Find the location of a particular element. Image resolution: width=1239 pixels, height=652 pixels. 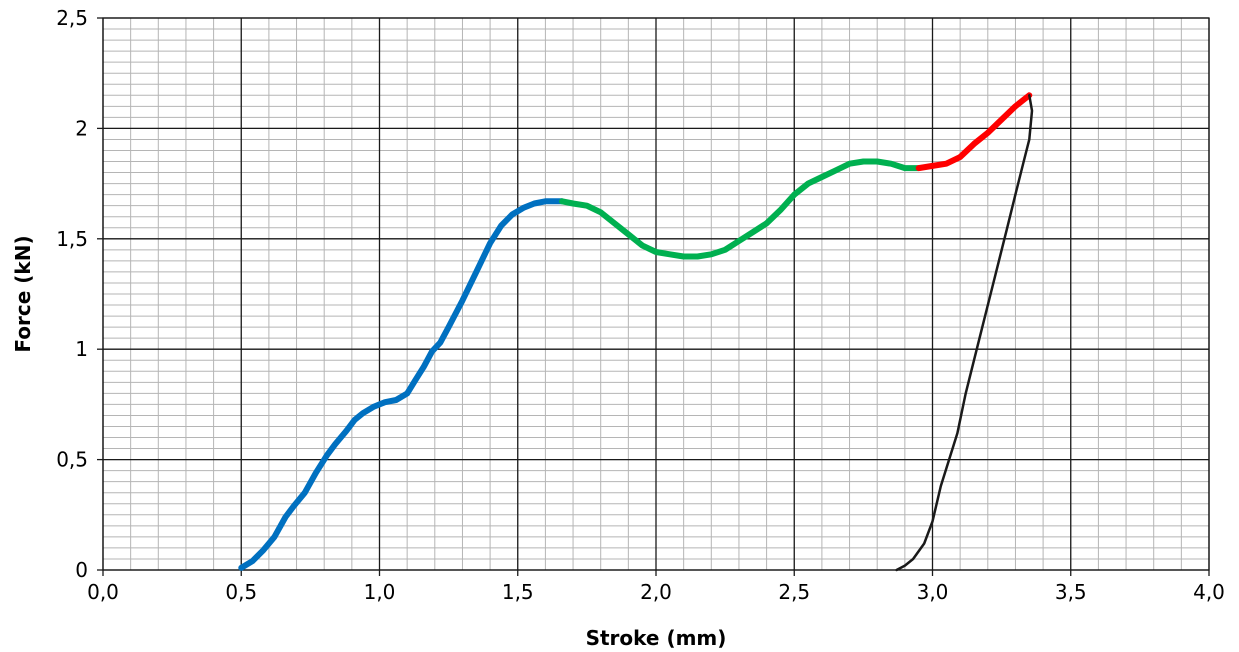

x-tick-label: 4,0 is located at coordinates (1209, 592).